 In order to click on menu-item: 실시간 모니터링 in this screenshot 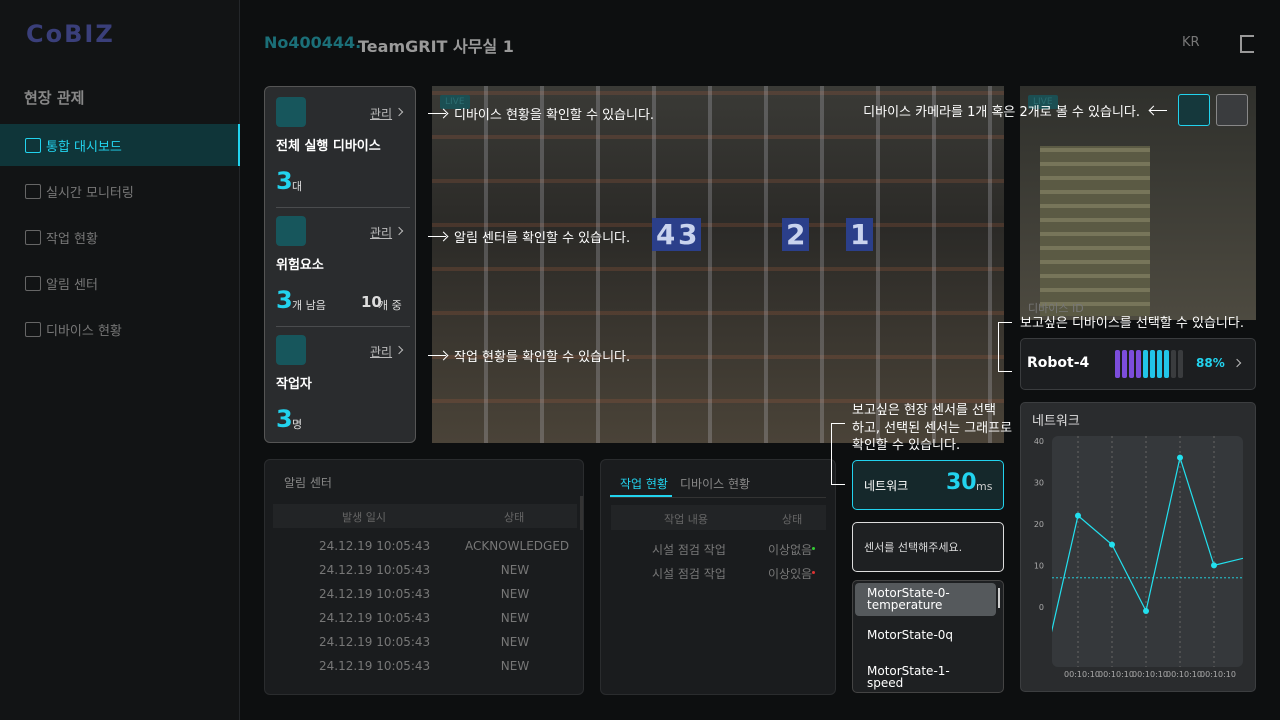, I will do `click(90, 193)`.